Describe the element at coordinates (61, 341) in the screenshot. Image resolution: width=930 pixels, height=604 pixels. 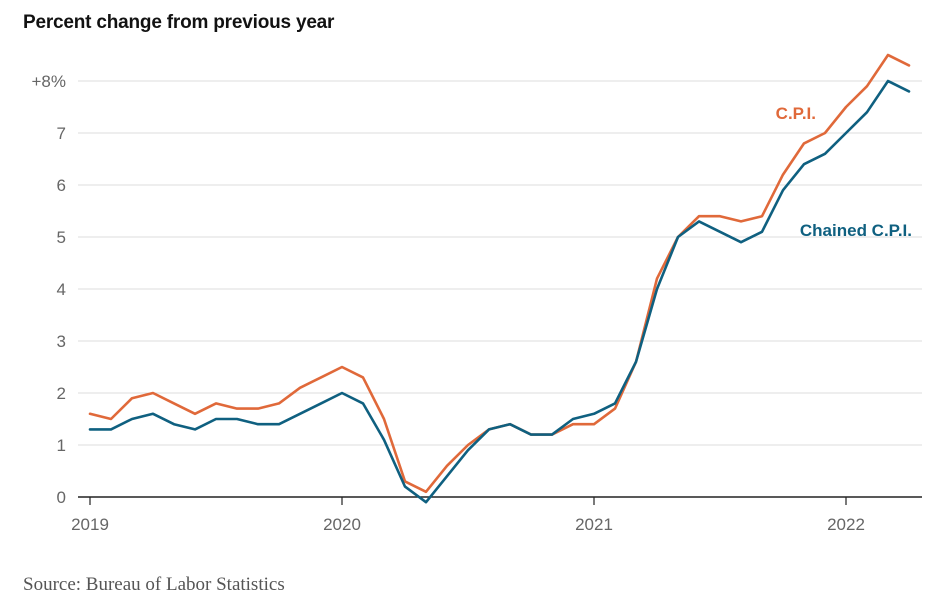
I see `y-tick-label: 3` at that location.